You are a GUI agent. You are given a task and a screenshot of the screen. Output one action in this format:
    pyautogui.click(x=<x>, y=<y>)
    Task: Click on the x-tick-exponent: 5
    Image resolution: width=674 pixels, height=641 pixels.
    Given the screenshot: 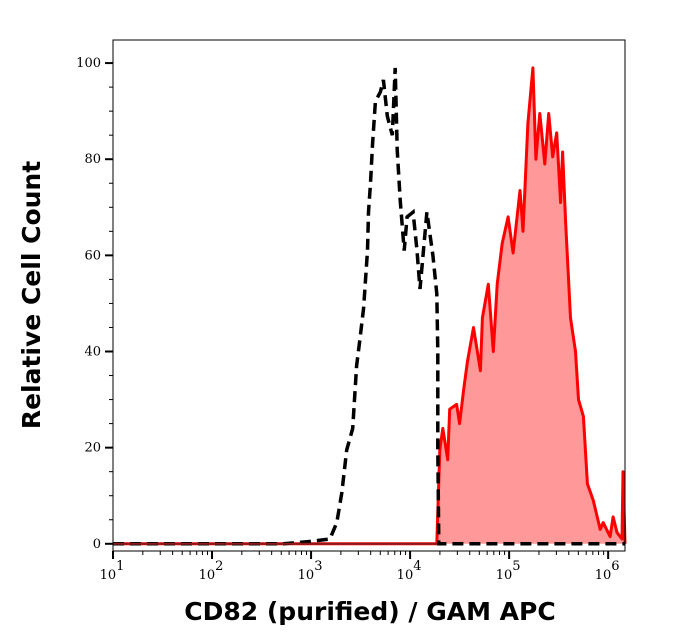 What is the action you would take?
    pyautogui.click(x=516, y=566)
    